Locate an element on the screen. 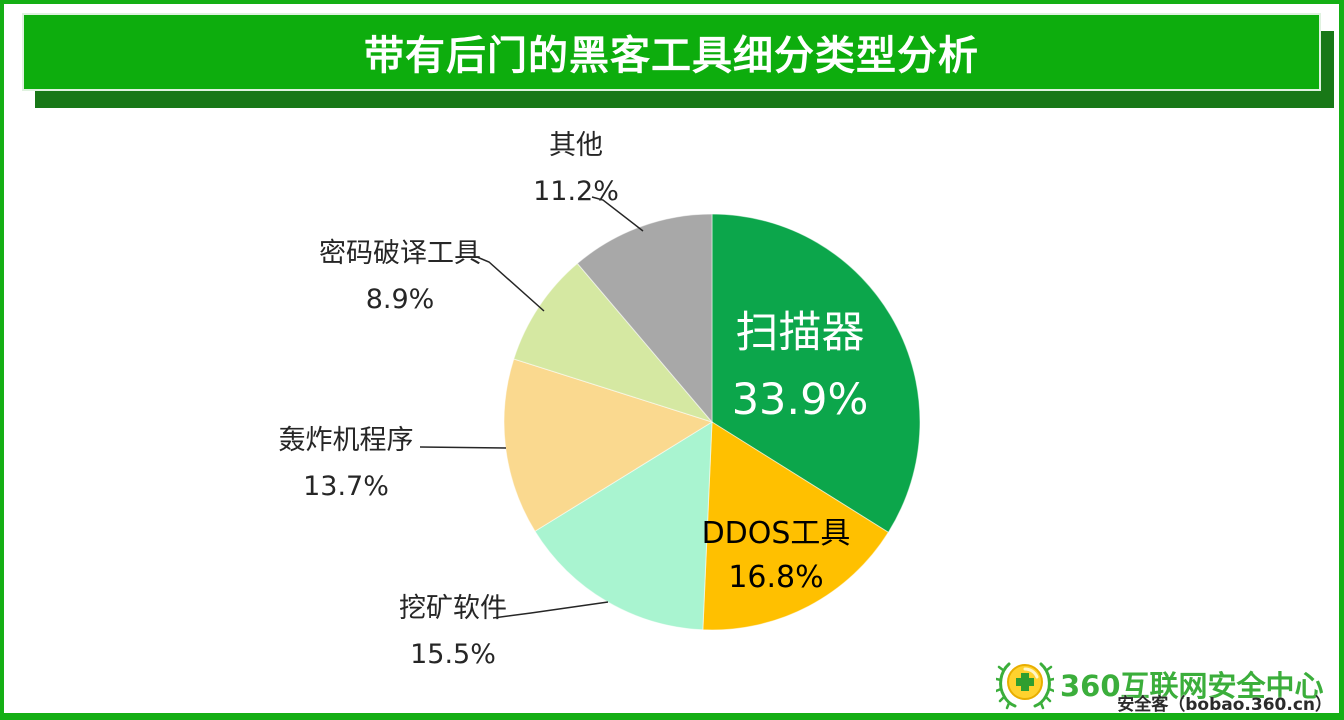 This screenshot has width=1344, height=720. pie-label-password-cracker: 密码破译工具 8.9% is located at coordinates (400, 277).